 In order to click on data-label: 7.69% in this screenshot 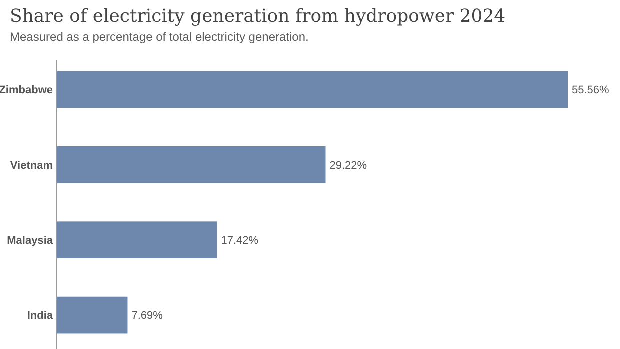, I will do `click(148, 316)`.